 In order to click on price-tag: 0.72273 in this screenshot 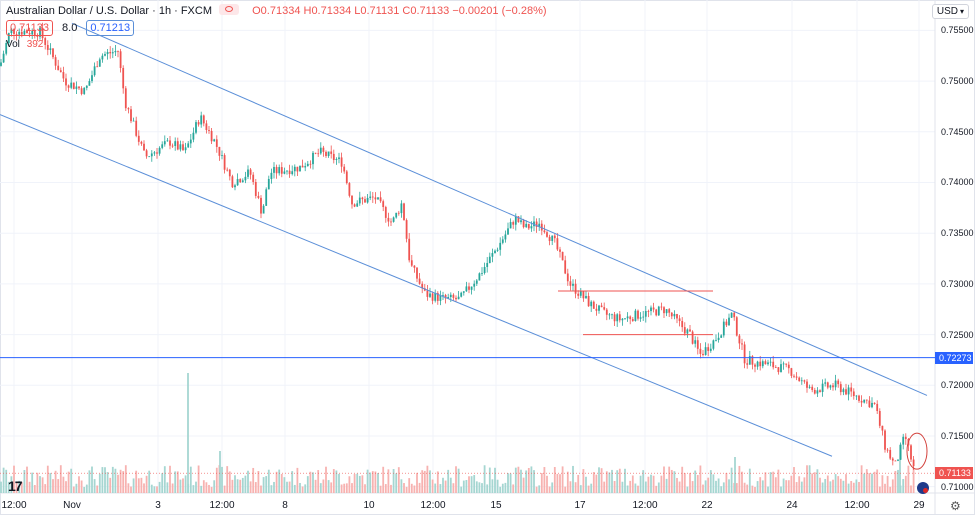, I will do `click(954, 357)`.